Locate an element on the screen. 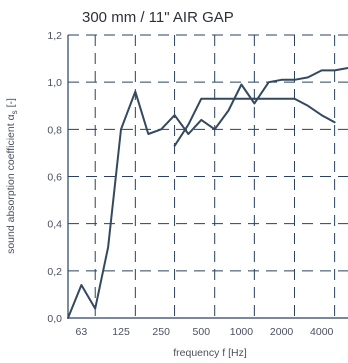 The height and width of the screenshot is (363, 348). y-axis-label: sound absorption coefficient αs [-] is located at coordinates (12, 176).